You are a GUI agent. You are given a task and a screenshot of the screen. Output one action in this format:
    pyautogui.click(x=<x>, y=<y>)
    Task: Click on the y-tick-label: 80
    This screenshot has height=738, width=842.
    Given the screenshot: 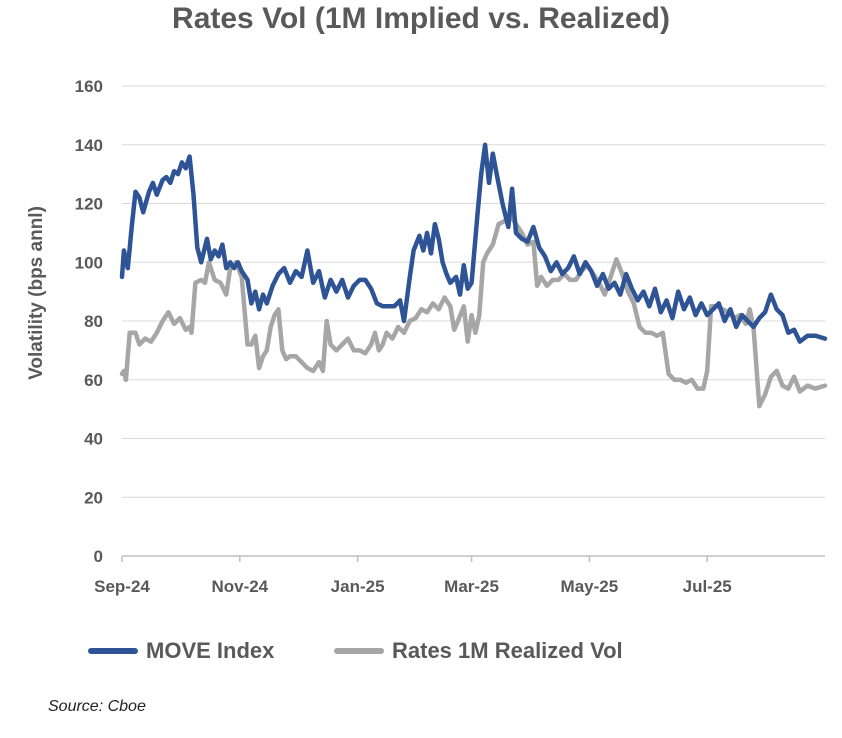 What is the action you would take?
    pyautogui.click(x=93, y=321)
    